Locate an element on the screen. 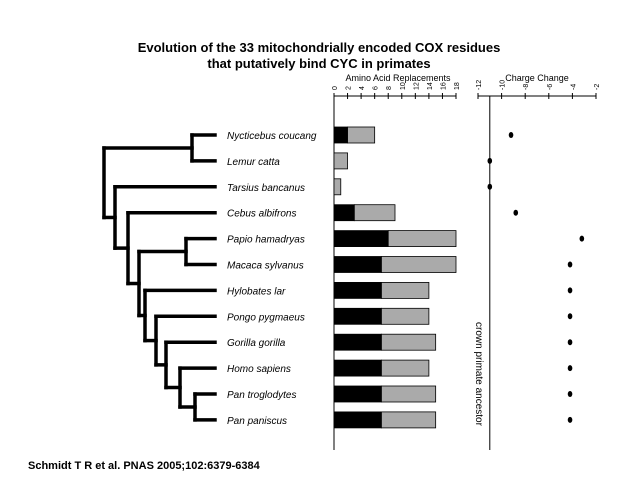 This screenshot has height=479, width=638. charge-tick-label: -8 is located at coordinates (526, 87).